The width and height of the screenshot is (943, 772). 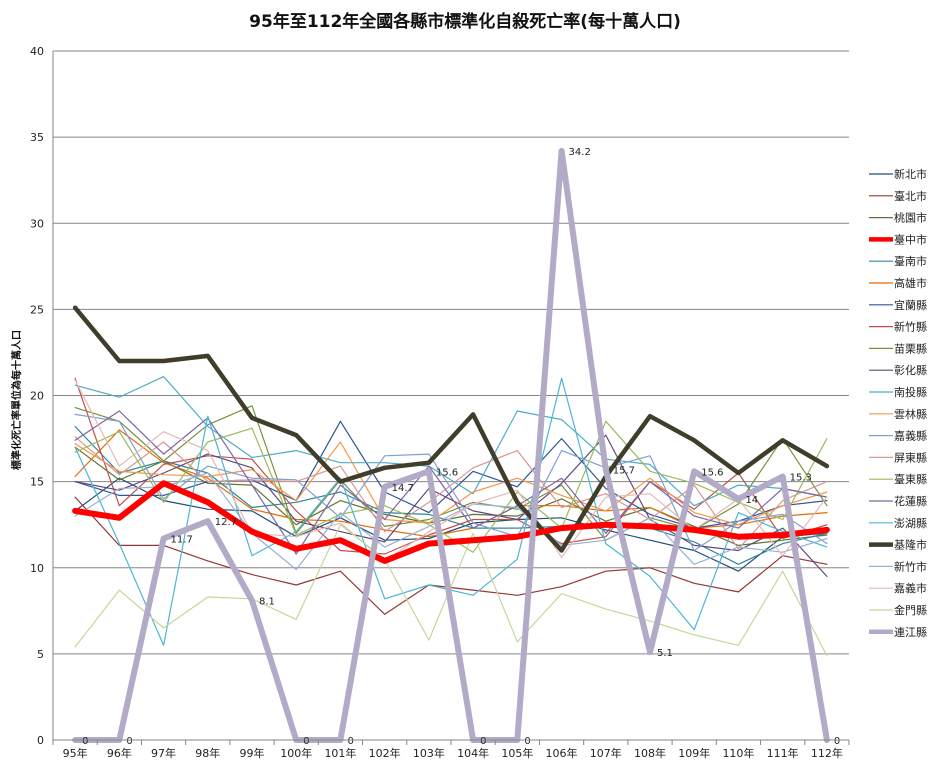 I want to click on legend-label: 嘉義縣, so click(x=910, y=436).